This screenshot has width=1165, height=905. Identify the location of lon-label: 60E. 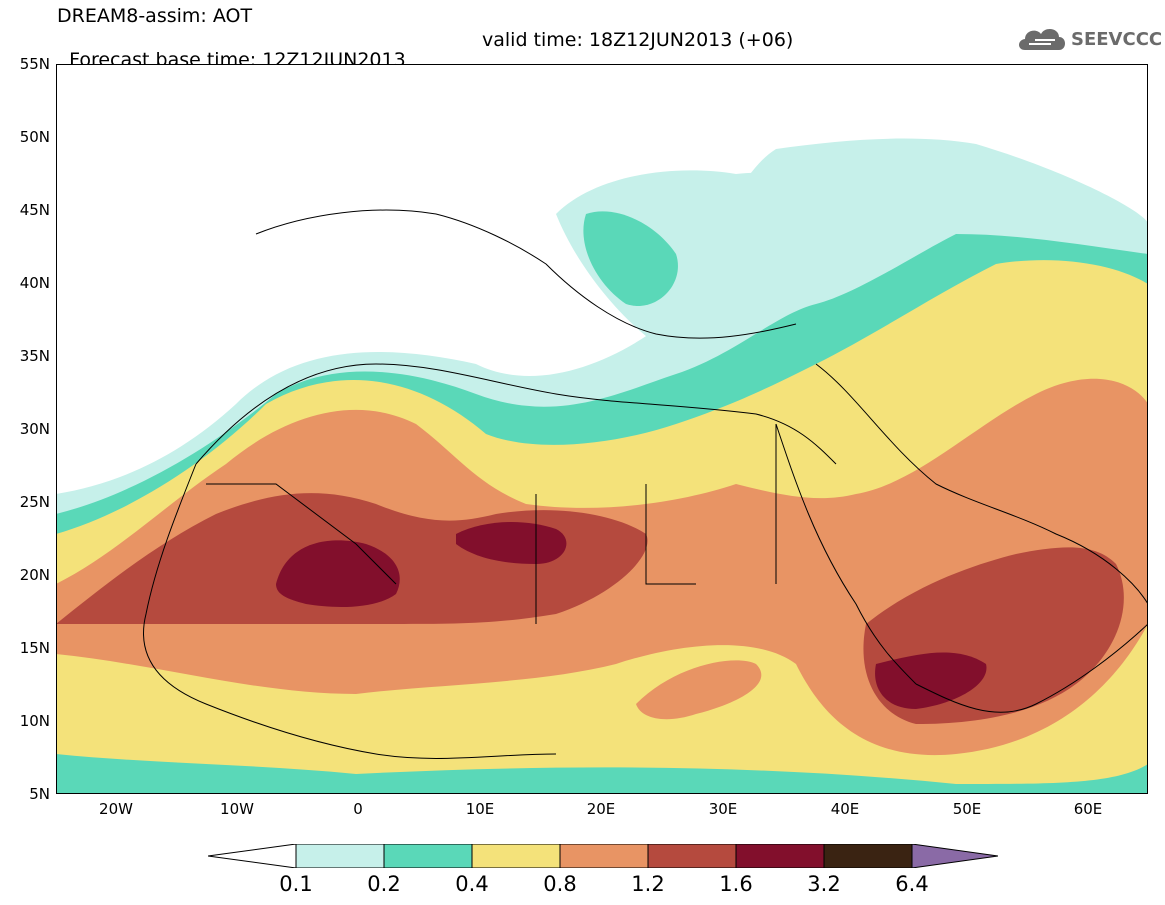
(1088, 809).